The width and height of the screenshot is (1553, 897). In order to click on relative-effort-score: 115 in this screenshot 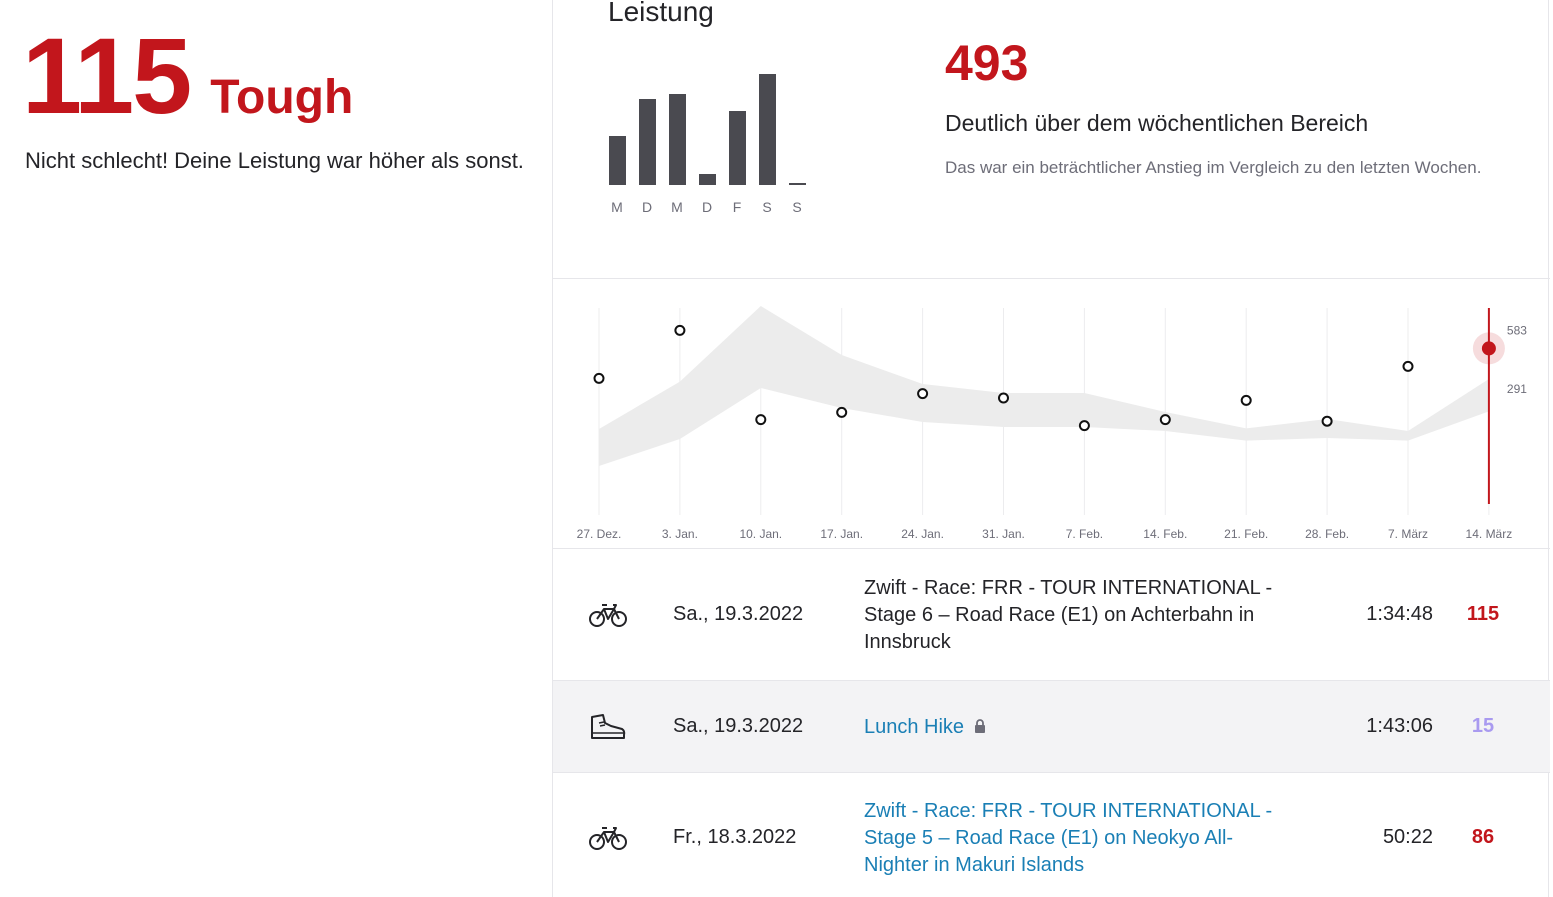, I will do `click(107, 75)`.